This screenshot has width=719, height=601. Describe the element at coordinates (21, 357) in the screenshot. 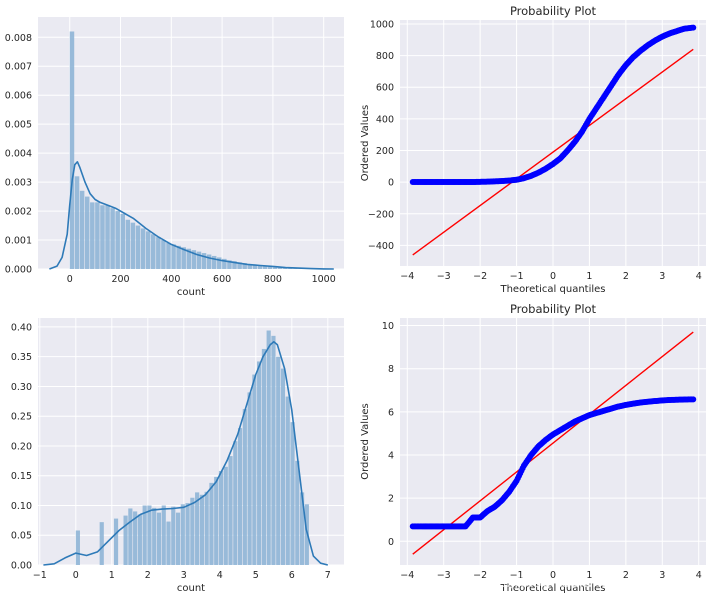

I see `y-tick-label: 0.35` at that location.